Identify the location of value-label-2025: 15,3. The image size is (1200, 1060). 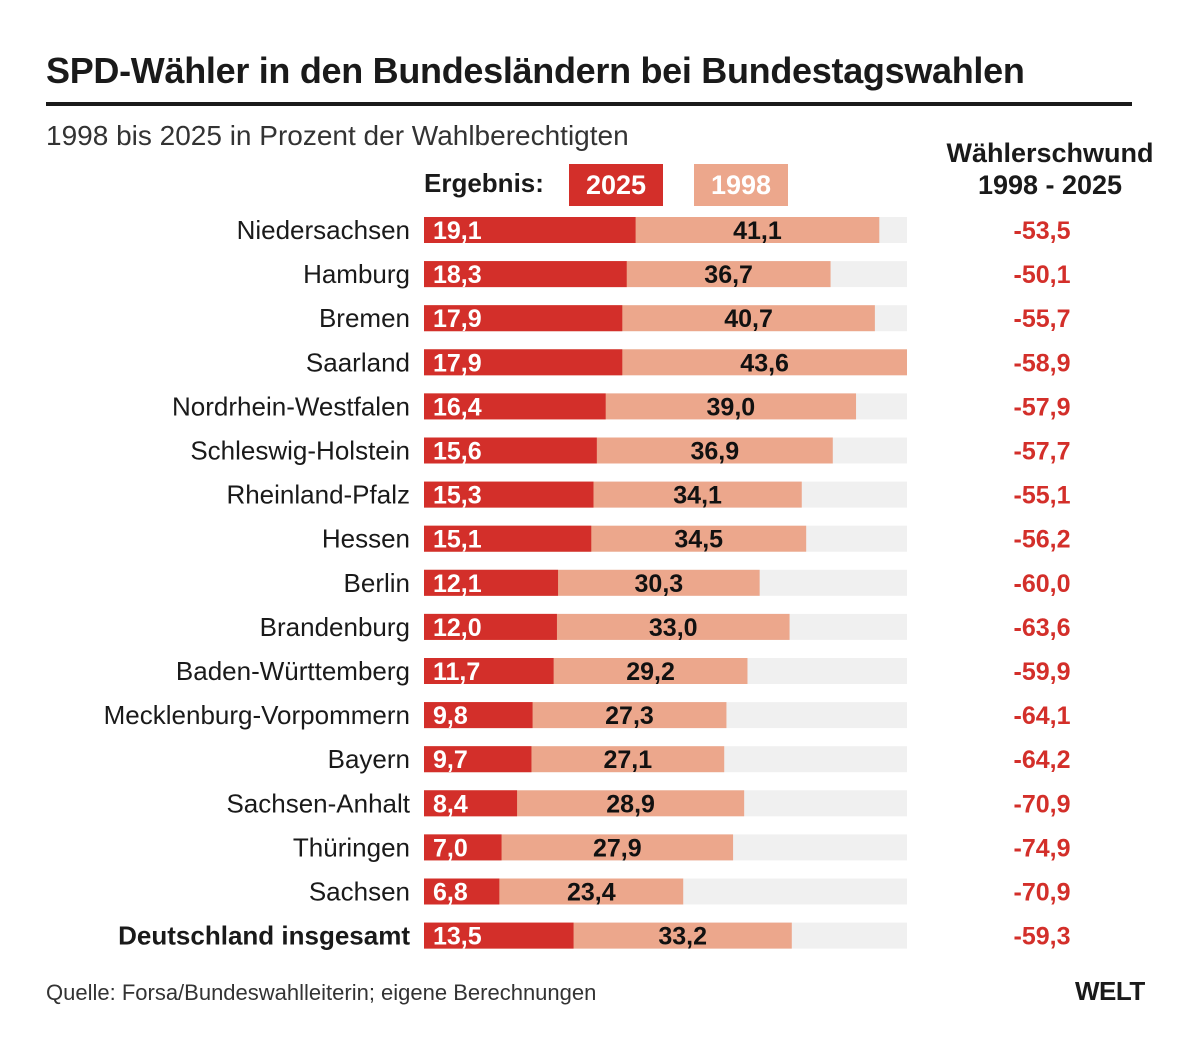
(457, 496).